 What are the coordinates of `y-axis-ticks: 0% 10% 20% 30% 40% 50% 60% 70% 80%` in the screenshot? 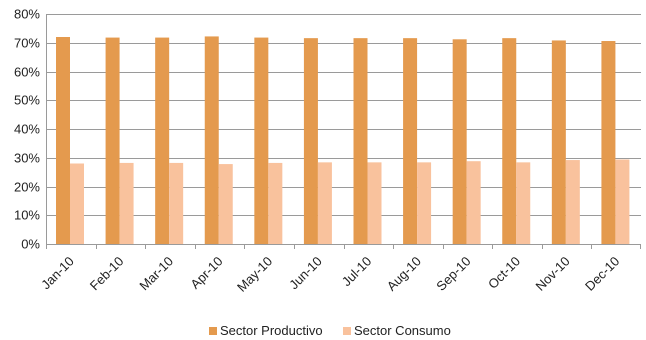 It's located at (27, 129).